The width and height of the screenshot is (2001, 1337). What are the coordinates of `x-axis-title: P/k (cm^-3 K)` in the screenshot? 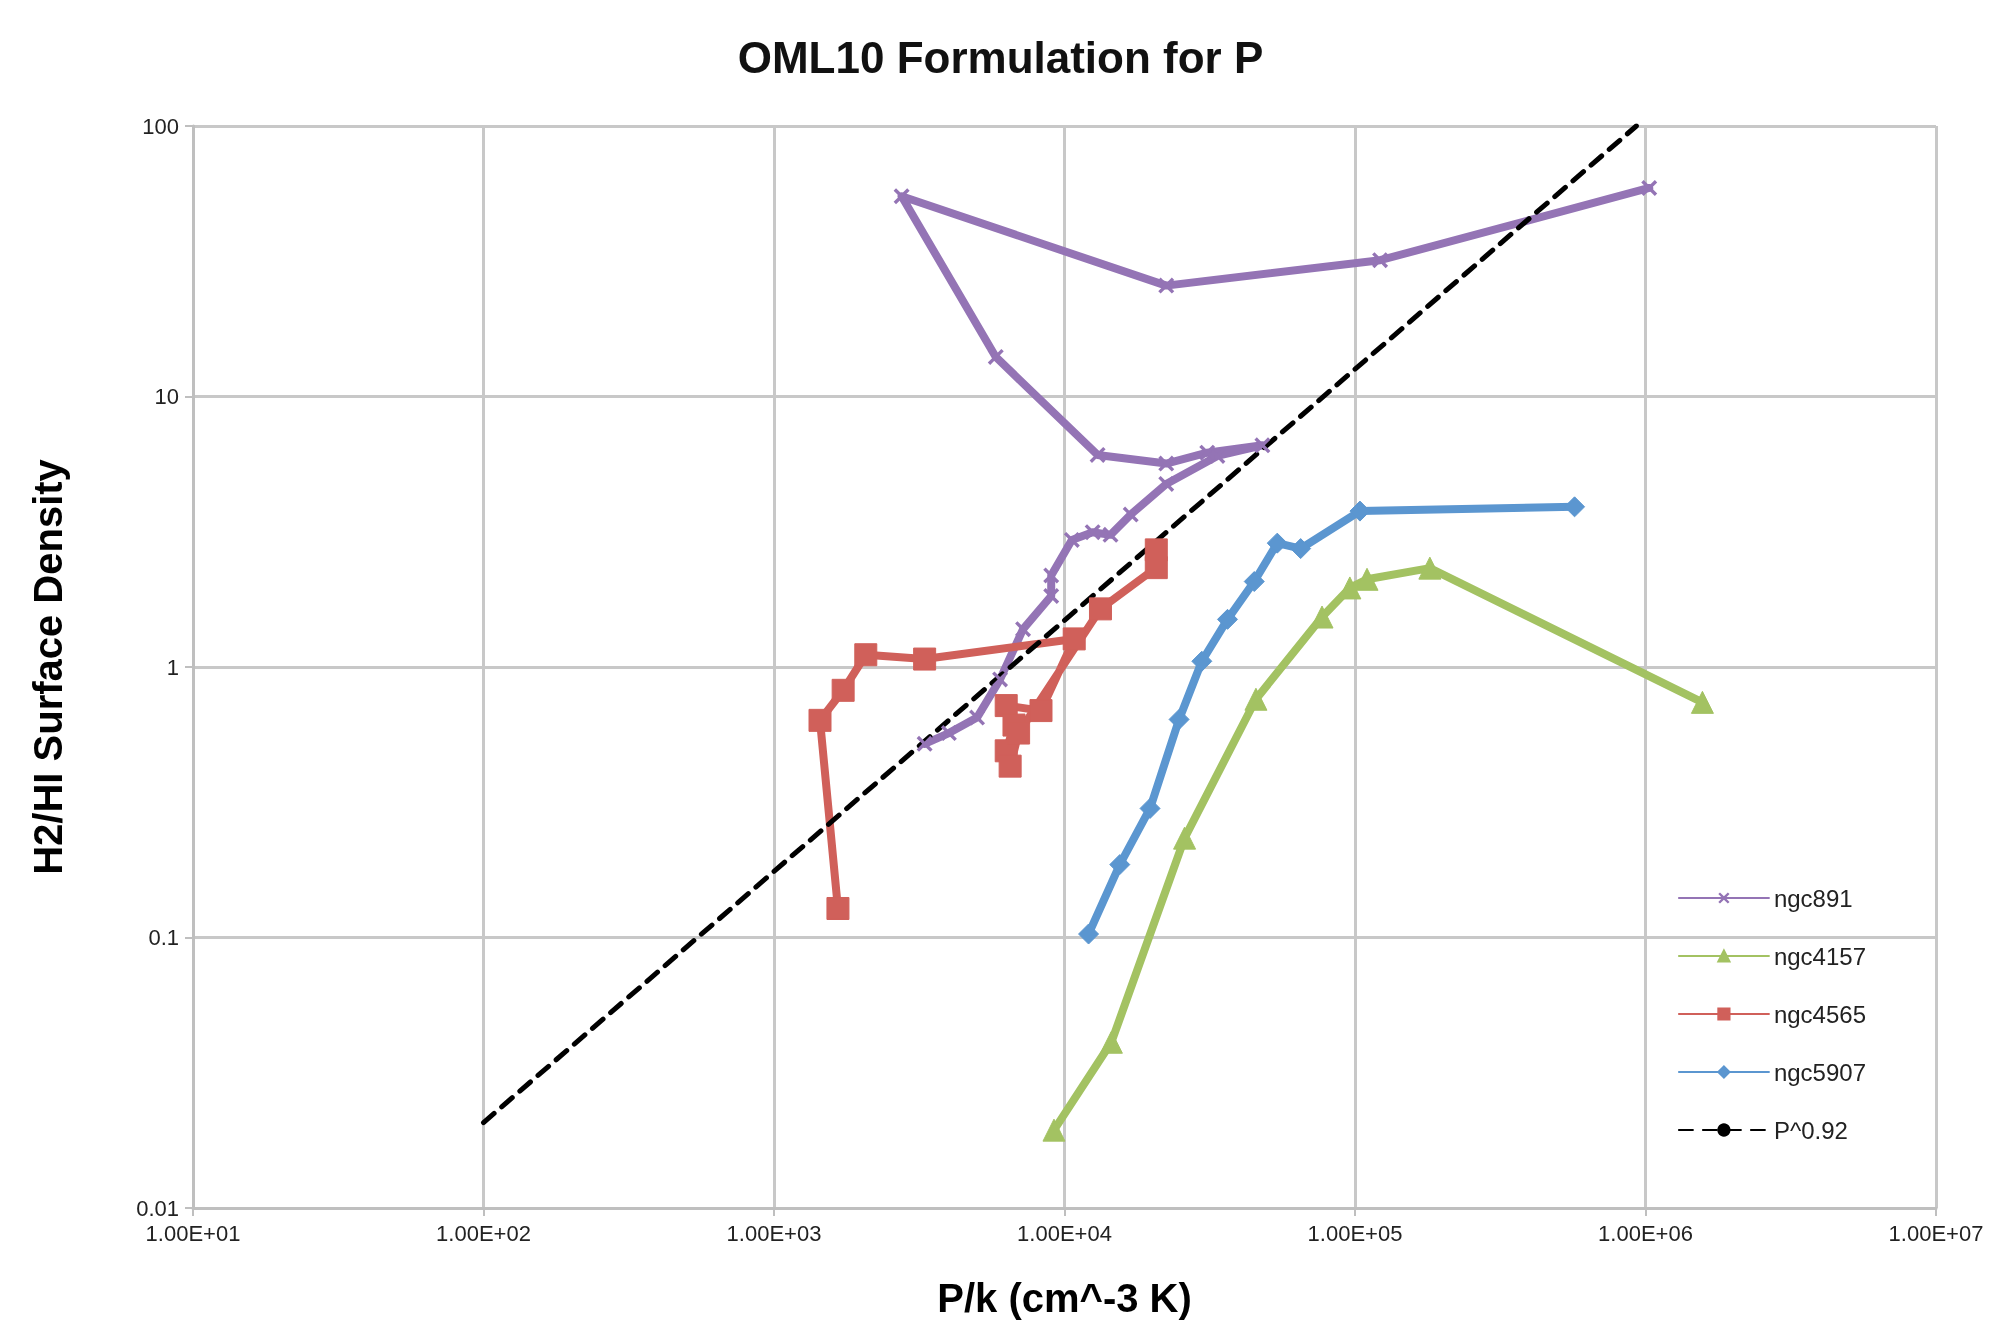 It's located at (1064, 1298).